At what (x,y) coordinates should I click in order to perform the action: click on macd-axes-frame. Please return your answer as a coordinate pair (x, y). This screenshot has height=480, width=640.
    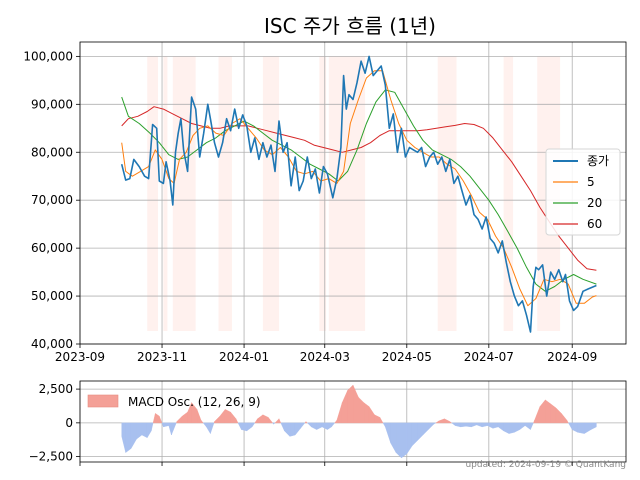
    Looking at the image, I should click on (353, 421).